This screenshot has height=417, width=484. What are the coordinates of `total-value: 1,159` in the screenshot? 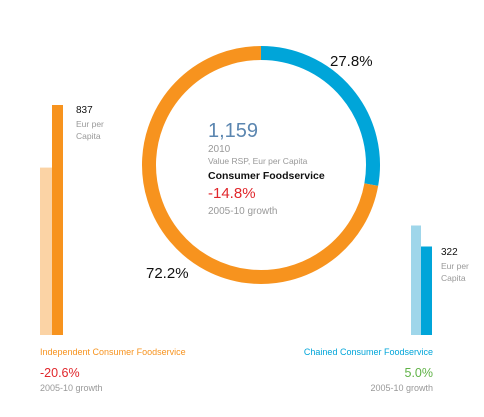 It's located at (233, 131).